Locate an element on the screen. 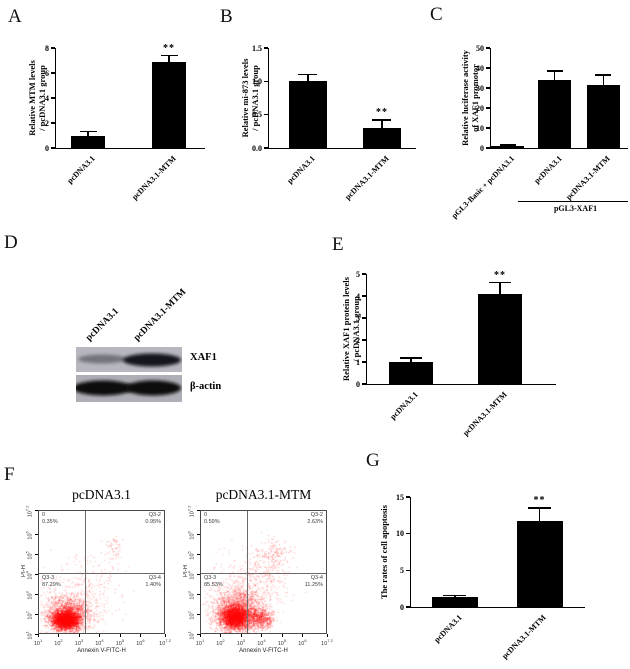 This screenshot has height=669, width=630. y-tick-label: 15 is located at coordinates (400, 497).